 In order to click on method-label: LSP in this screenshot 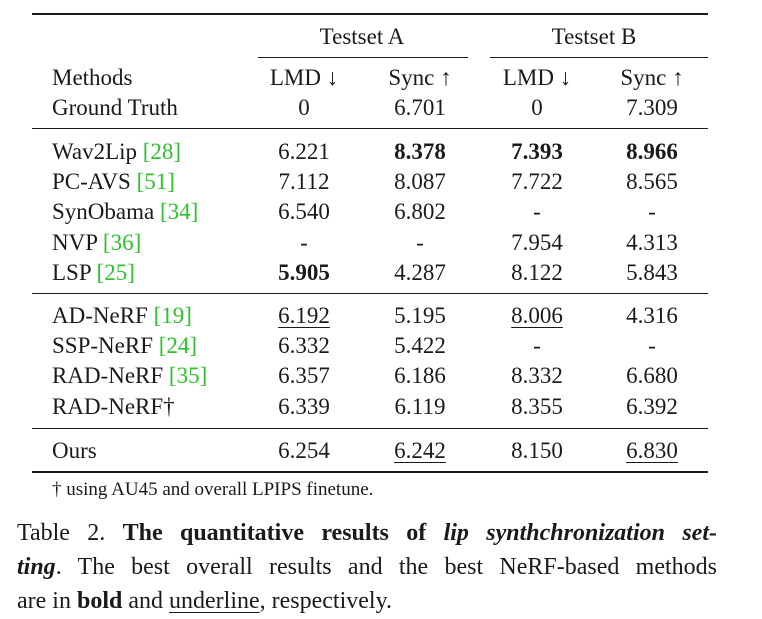, I will do `click(71, 272)`.